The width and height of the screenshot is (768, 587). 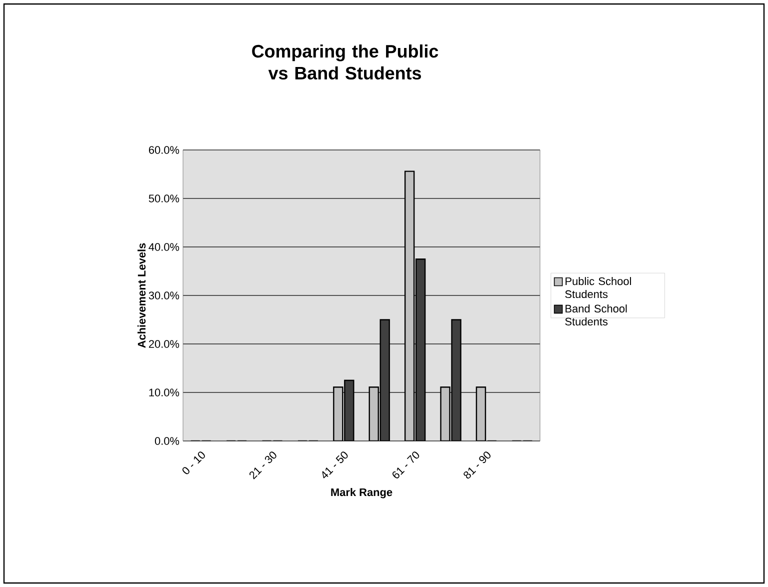 I want to click on x-axis-title: Mark Range, so click(x=361, y=493).